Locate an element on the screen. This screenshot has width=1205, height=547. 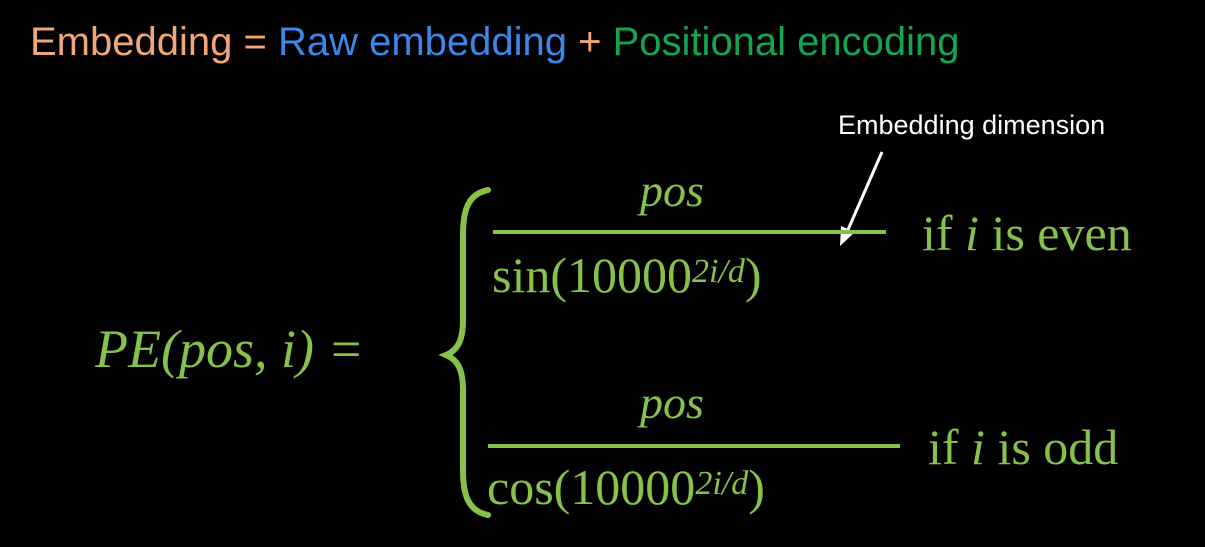
headline-embedding: Embedding is located at coordinates (131, 42).